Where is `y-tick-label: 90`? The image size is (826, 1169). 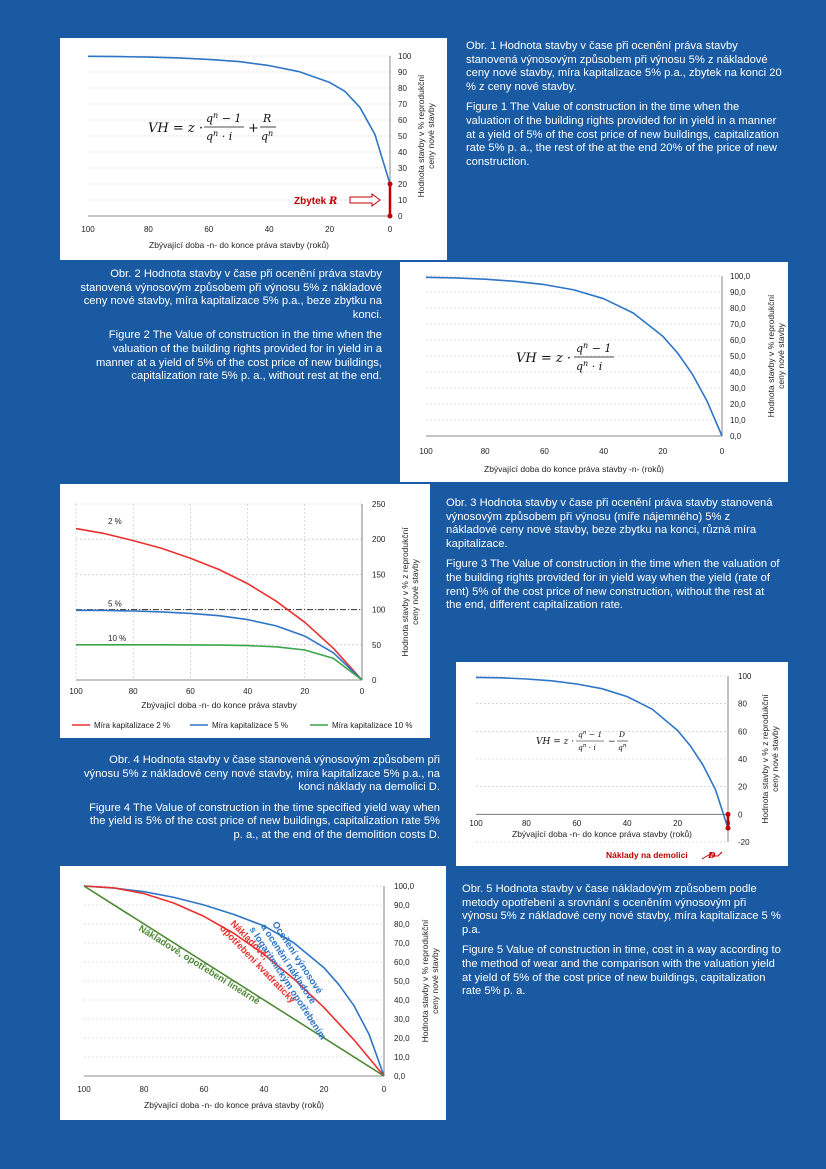 y-tick-label: 90 is located at coordinates (402, 72).